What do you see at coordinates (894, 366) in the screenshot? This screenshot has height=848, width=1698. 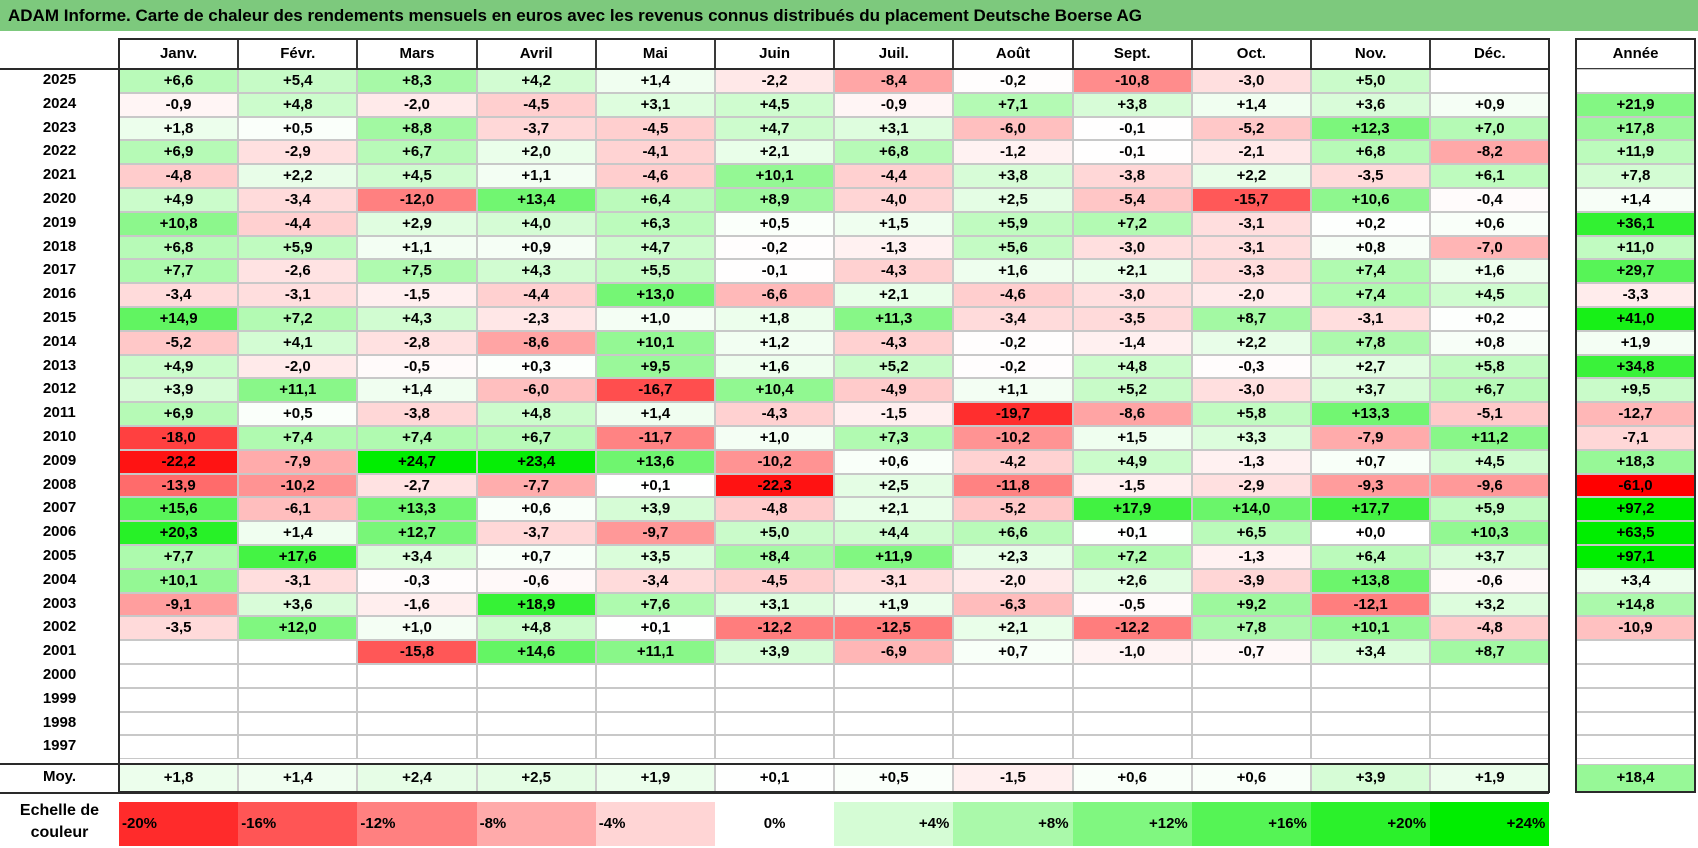 I see `heatmap-cell: +5,2` at bounding box center [894, 366].